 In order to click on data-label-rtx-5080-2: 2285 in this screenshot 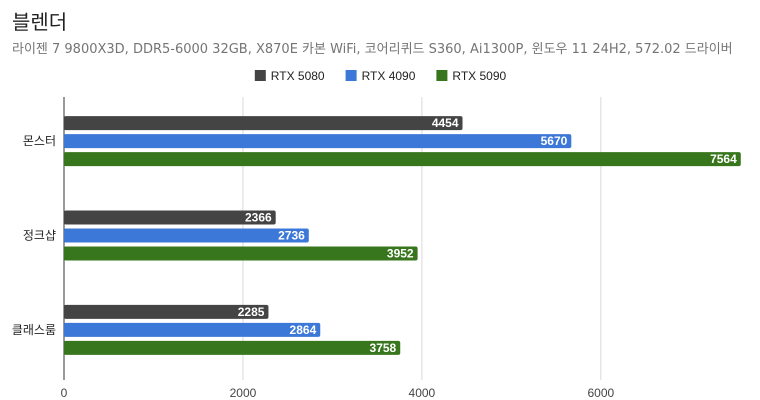, I will do `click(251, 312)`.